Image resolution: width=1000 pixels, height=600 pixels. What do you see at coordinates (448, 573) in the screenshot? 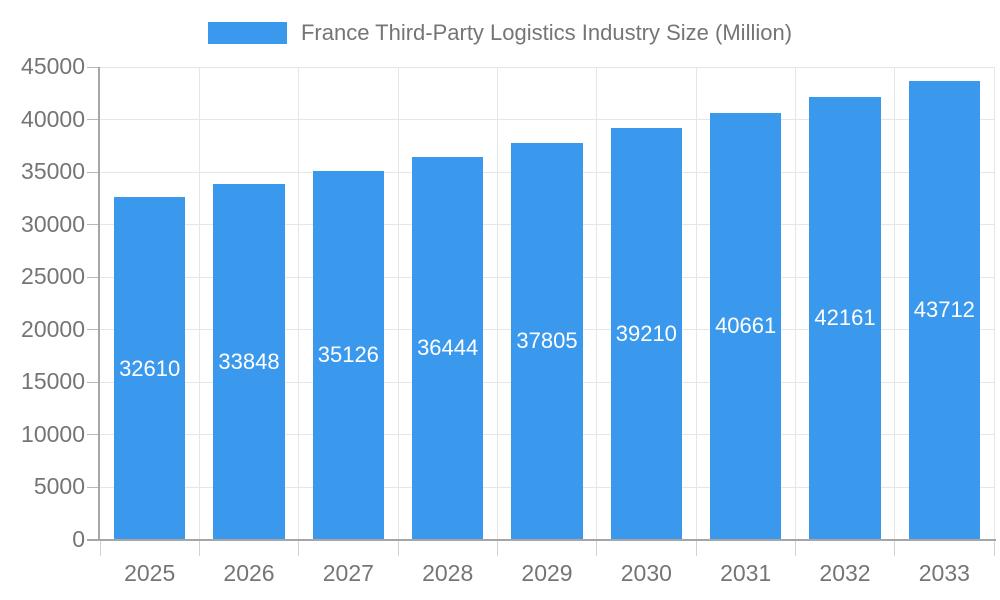
I see `x-tick-label: 2028` at bounding box center [448, 573].